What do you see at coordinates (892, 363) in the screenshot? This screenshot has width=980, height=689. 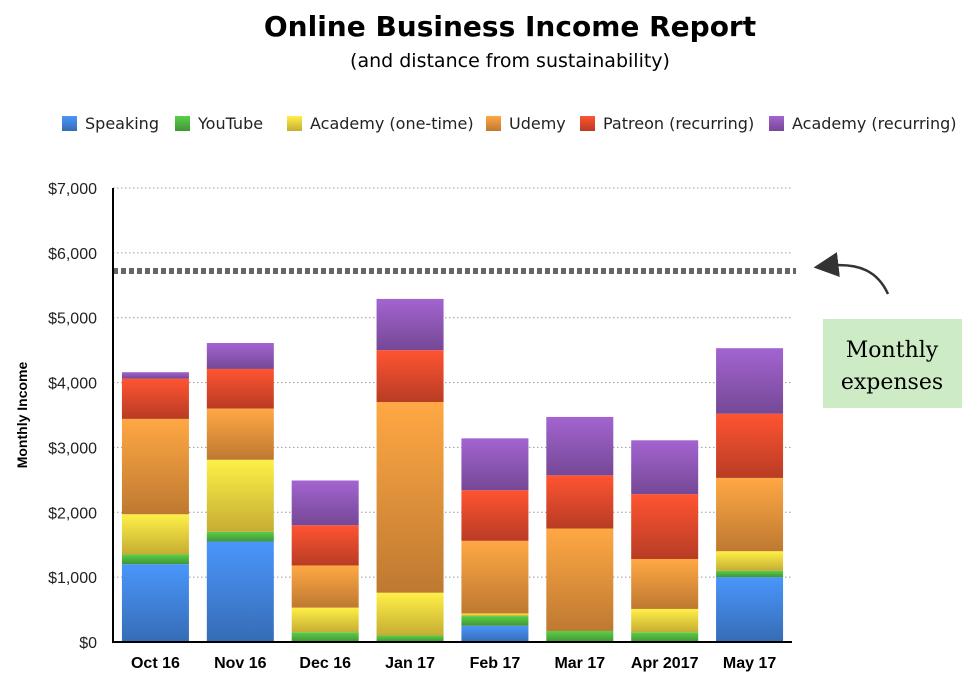 I see `annotation-box` at bounding box center [892, 363].